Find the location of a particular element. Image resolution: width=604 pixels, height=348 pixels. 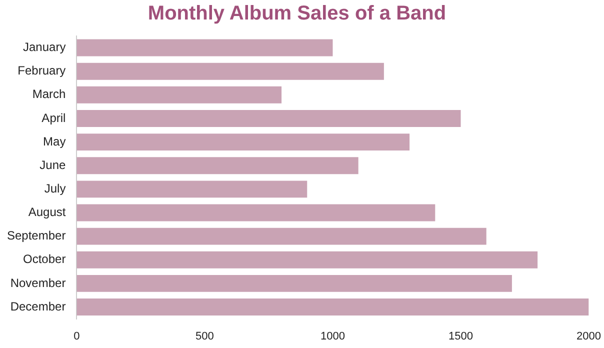

x-tick-label: 1500 is located at coordinates (460, 336).